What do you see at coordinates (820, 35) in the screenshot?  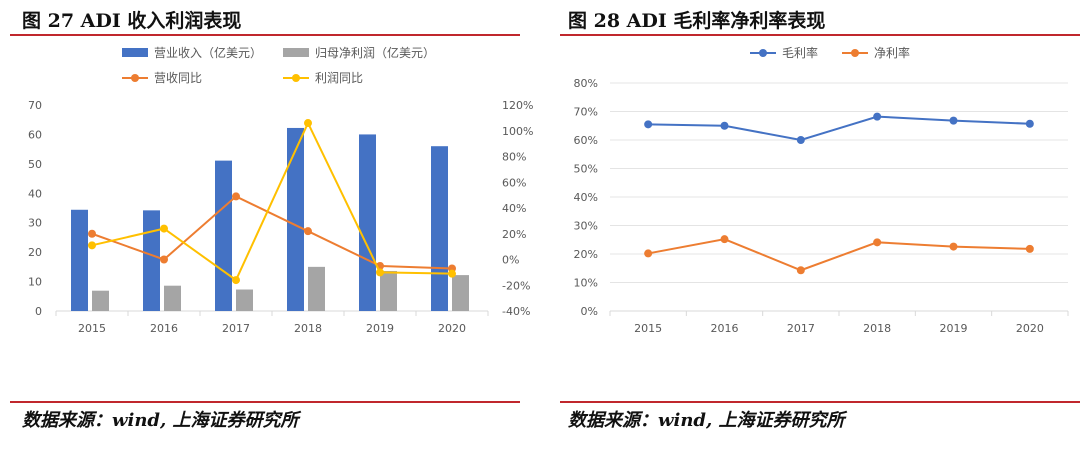 I see `right-top-rule` at bounding box center [820, 35].